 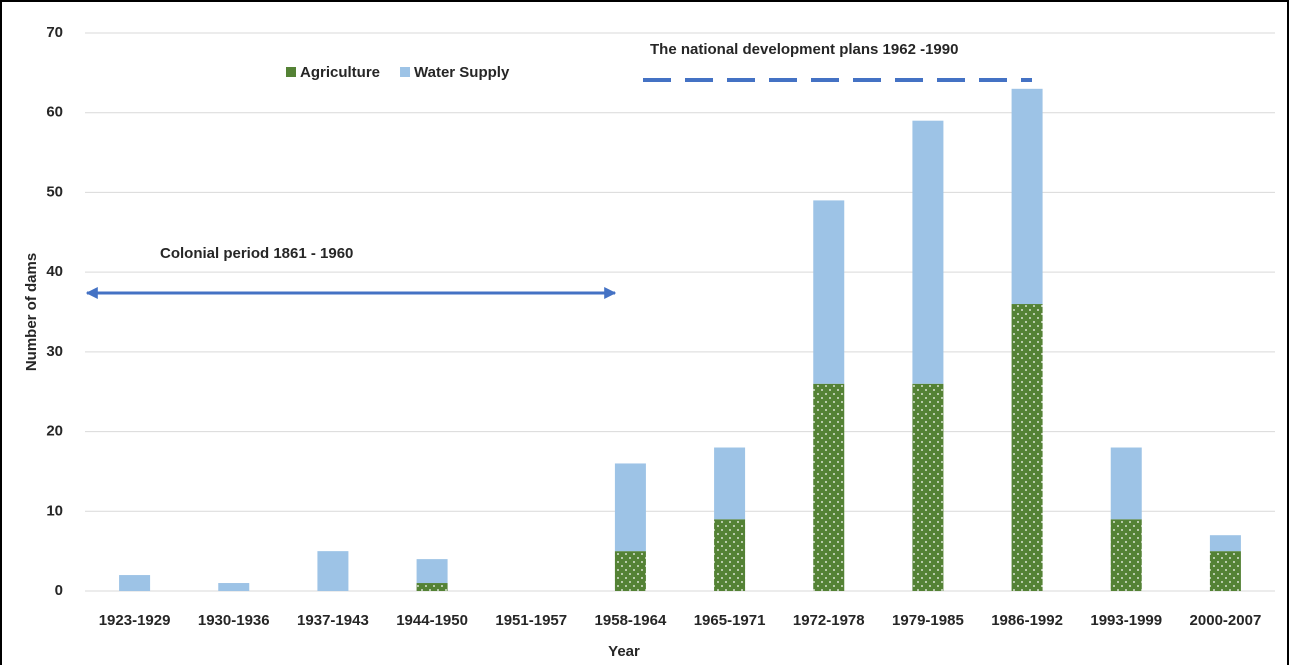 I want to click on y-tick-label: 30, so click(x=54, y=351).